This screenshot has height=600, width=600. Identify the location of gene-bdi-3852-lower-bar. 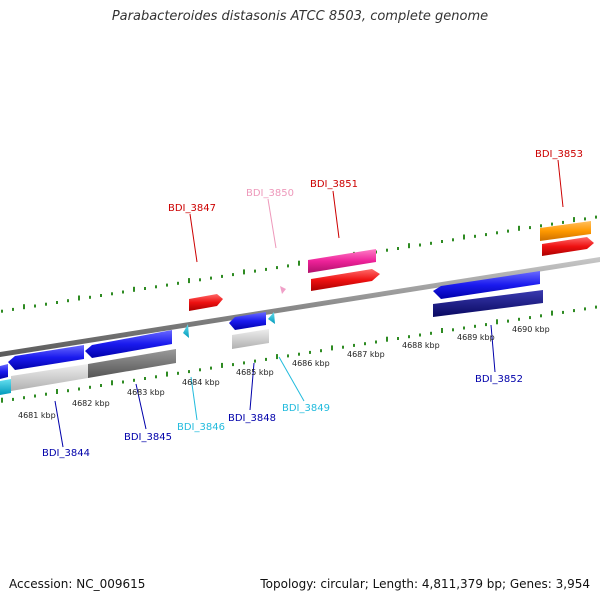
(488, 303).